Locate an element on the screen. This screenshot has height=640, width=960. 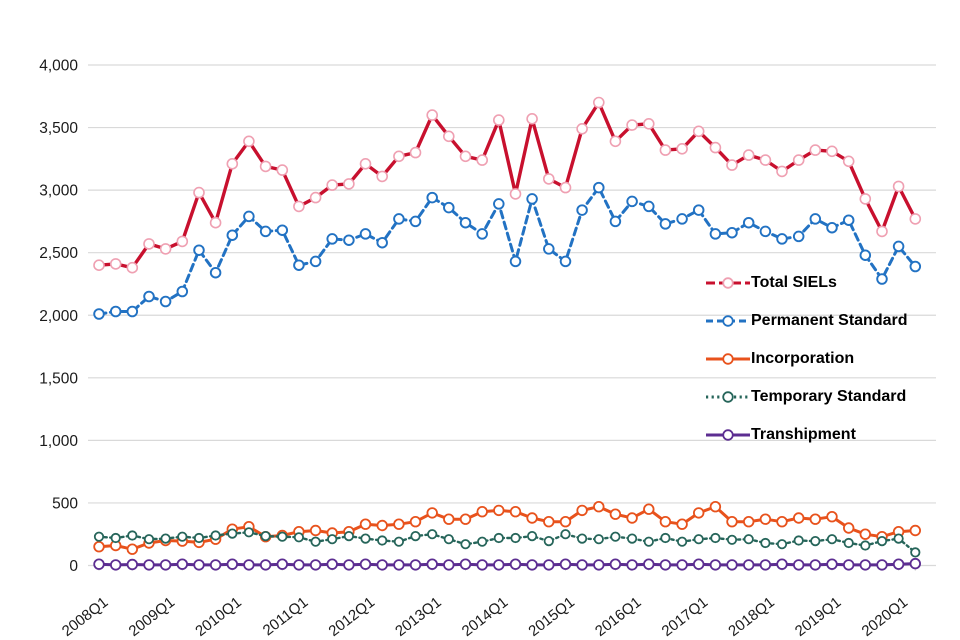
y-axis-label: 2,500 is located at coordinates (58, 253).